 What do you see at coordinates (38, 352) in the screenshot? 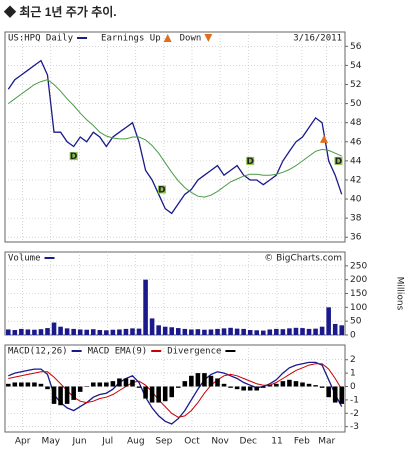
I see `legend-label: MACD(12,26)` at bounding box center [38, 352].